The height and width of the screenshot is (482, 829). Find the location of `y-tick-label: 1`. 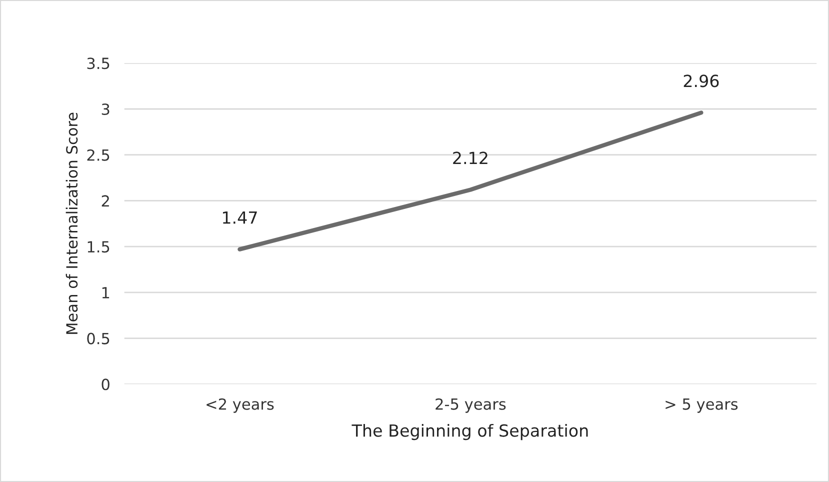

y-tick-label: 1 is located at coordinates (106, 292).